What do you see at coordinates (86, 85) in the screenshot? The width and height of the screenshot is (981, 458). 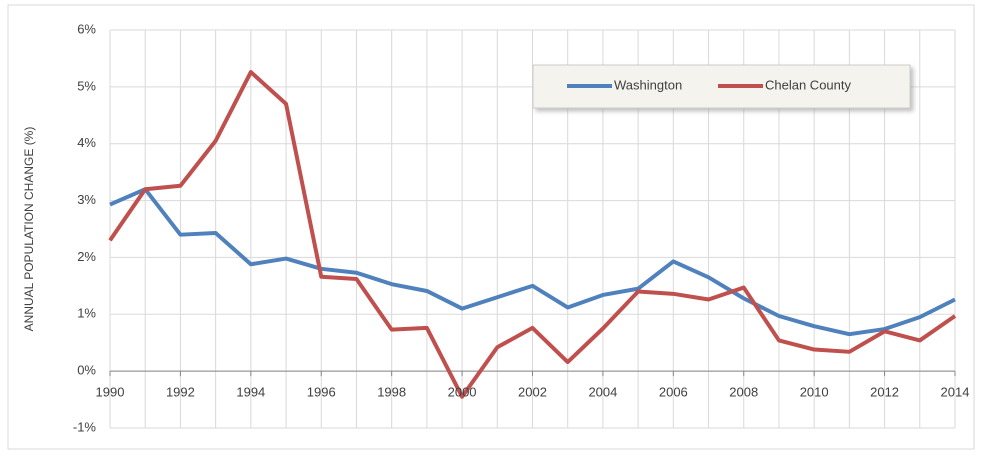 I see `y-tick-label: 5%` at bounding box center [86, 85].